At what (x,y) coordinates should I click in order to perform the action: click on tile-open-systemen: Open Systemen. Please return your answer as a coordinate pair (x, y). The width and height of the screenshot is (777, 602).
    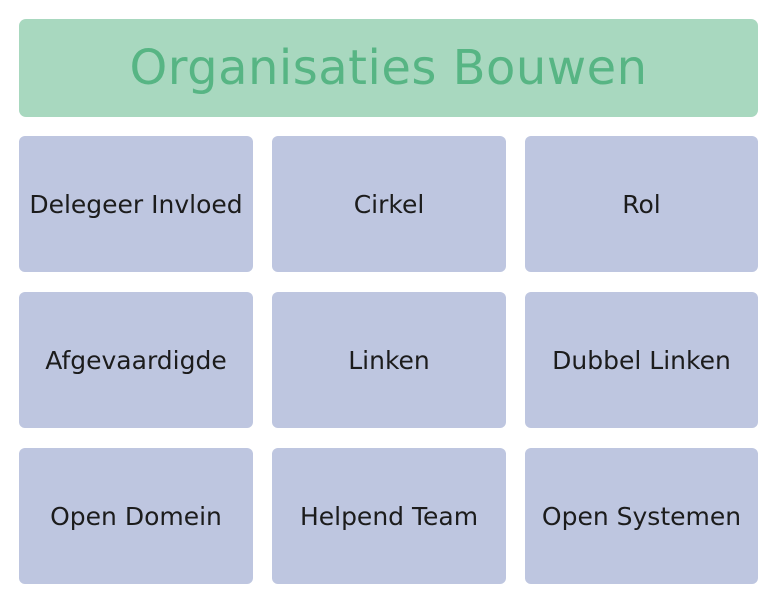
    Looking at the image, I should click on (641, 516).